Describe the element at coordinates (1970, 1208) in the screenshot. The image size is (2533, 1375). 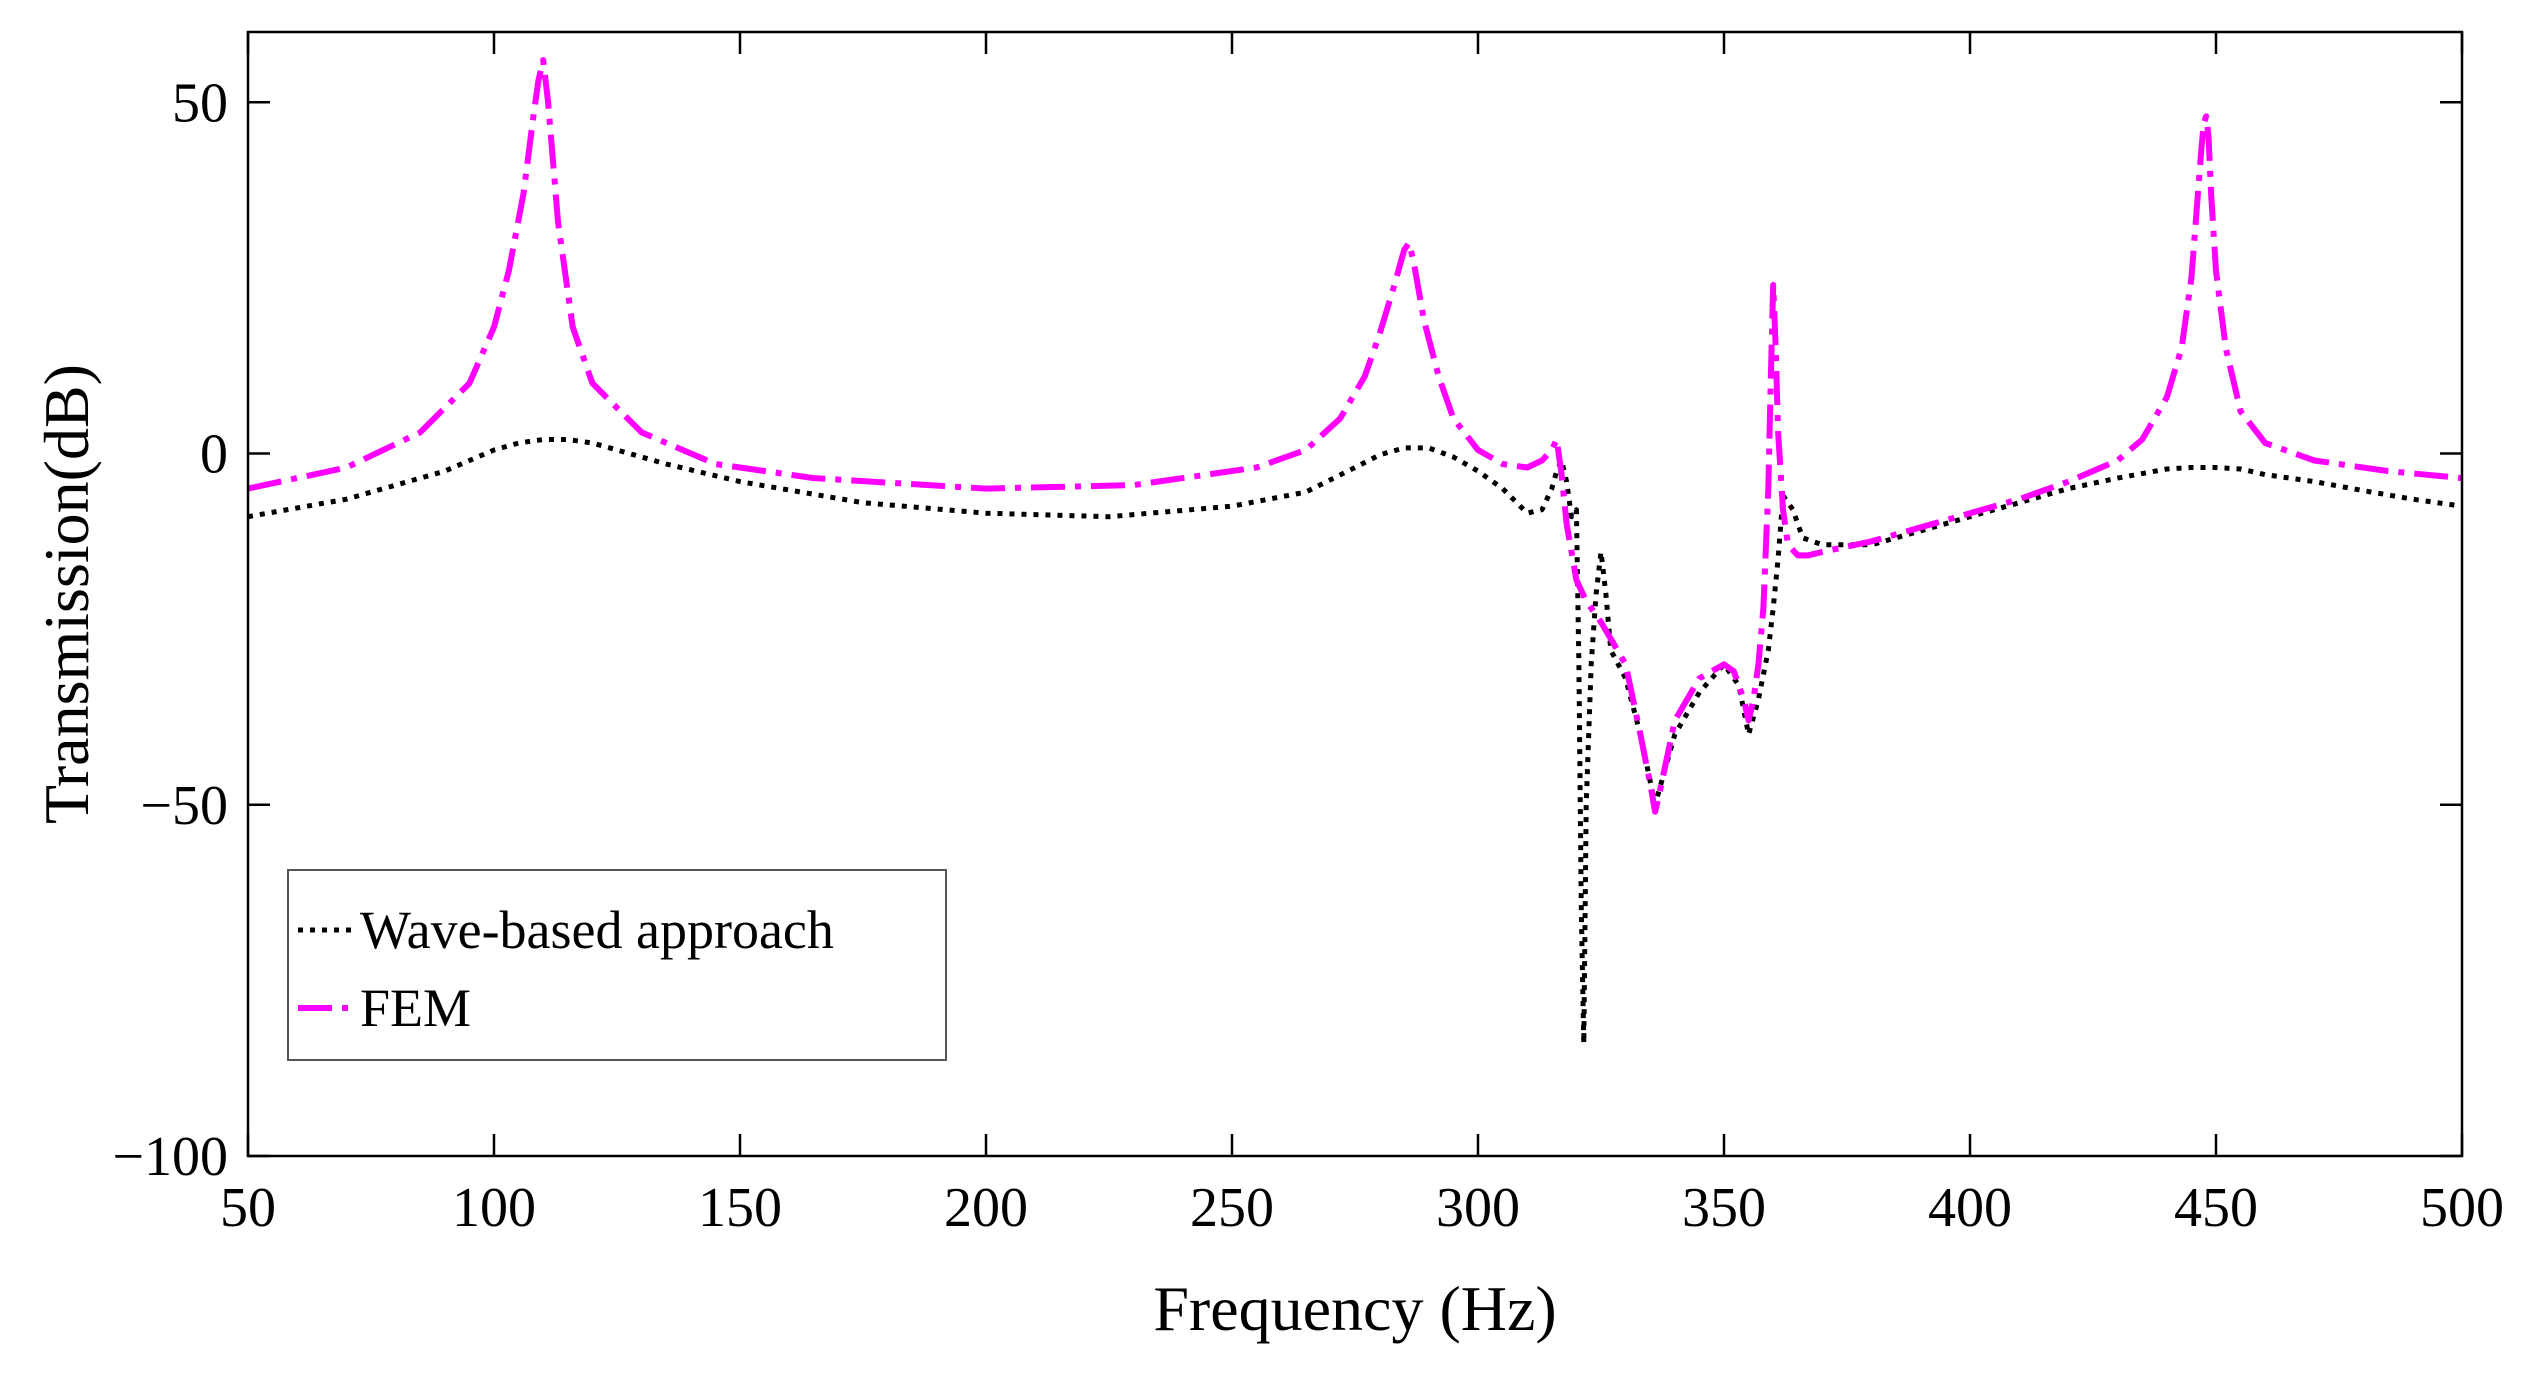
I see `x-tick-label: 400` at that location.